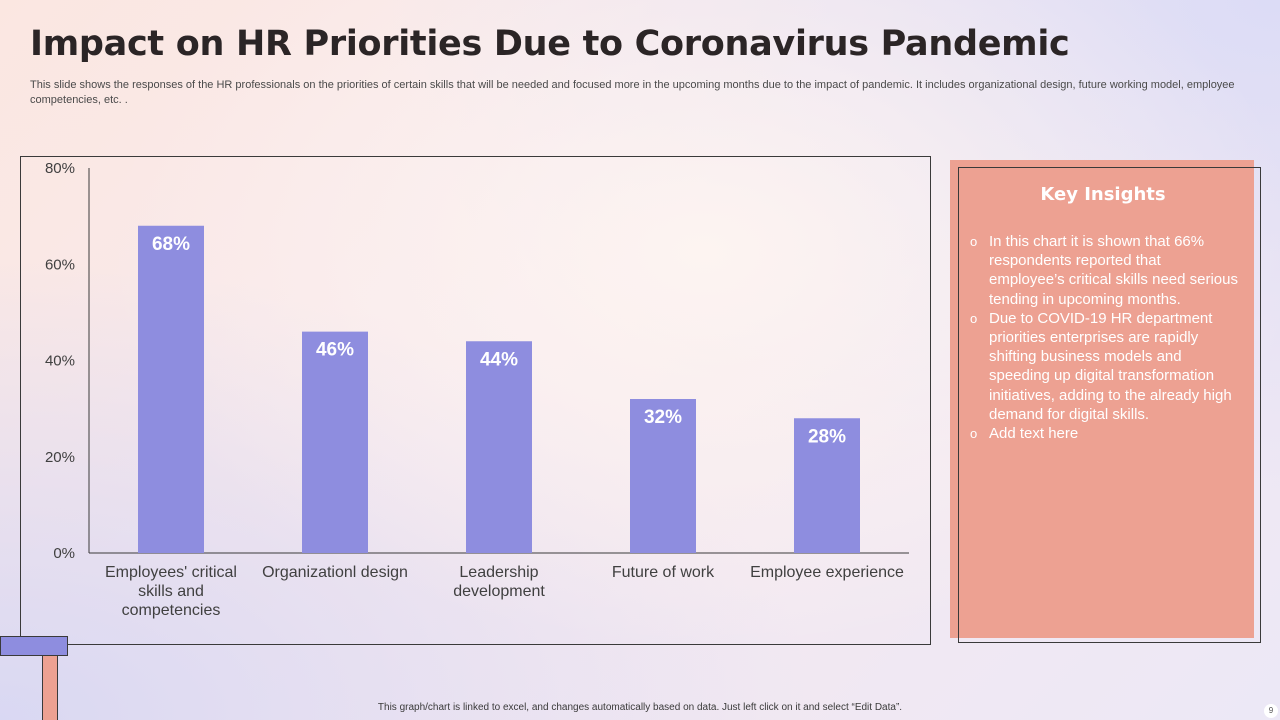 The width and height of the screenshot is (1280, 720). What do you see at coordinates (827, 436) in the screenshot?
I see `data-label: 28%` at bounding box center [827, 436].